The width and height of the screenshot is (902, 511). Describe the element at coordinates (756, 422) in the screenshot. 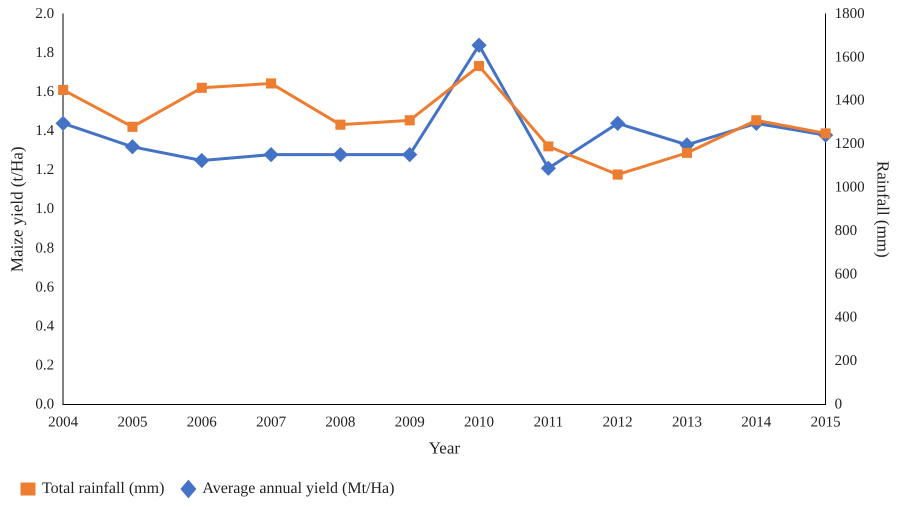

I see `x-tick-label: 2014` at that location.